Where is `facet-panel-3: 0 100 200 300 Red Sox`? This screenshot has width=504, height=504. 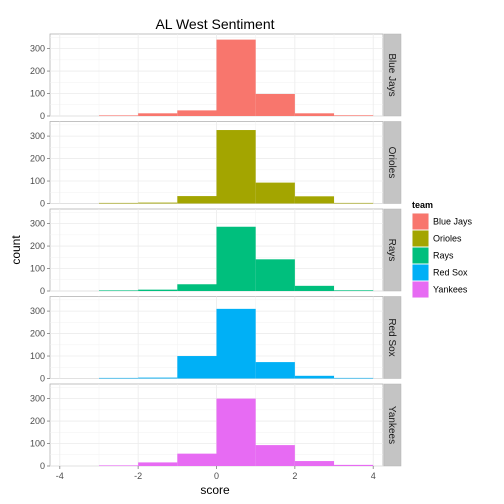 facet-panel-3: 0 100 200 300 Red Sox is located at coordinates (216, 340).